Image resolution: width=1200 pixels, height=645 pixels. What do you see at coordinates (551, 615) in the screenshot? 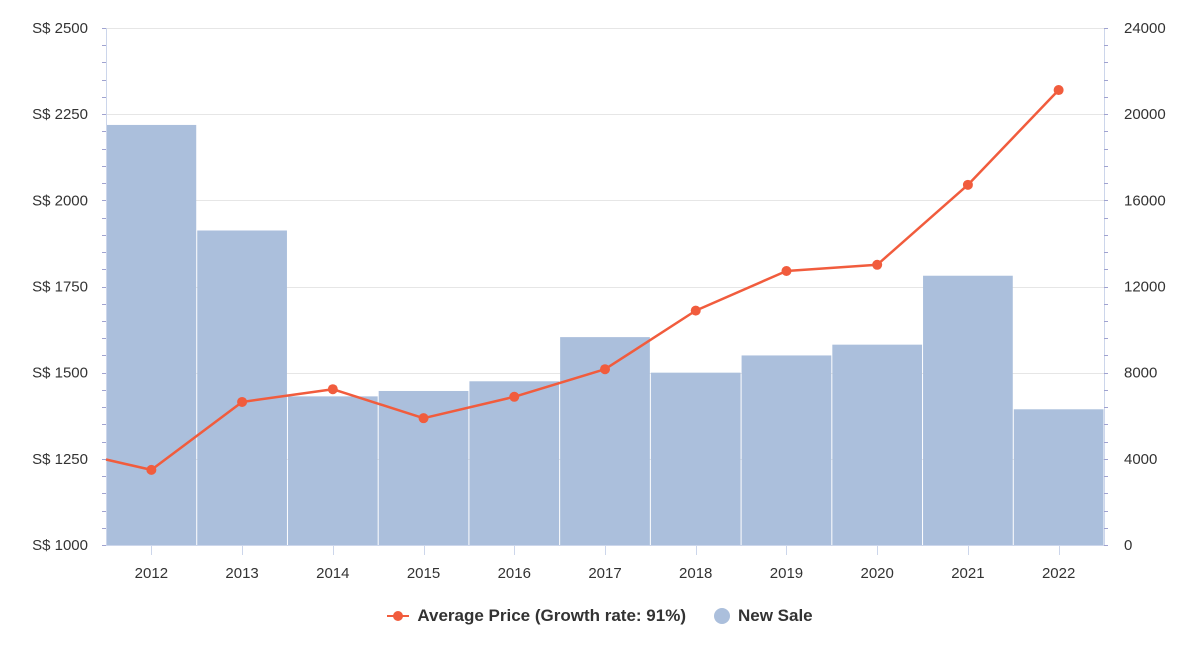
I see `legend-label-average-price: Average Price (Growth rate: 91%)` at bounding box center [551, 615].